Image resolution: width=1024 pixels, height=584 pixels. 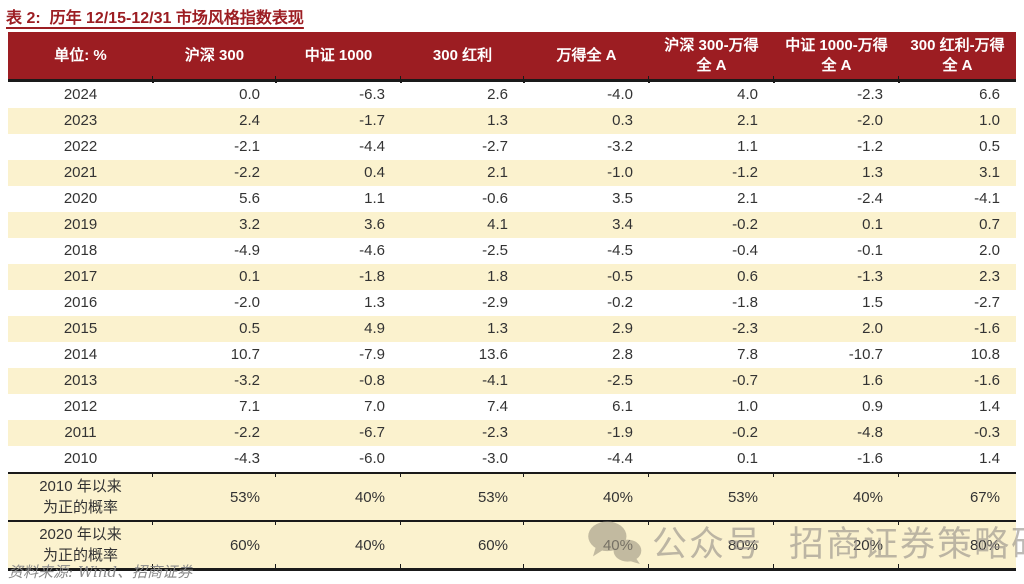 I want to click on value-cell: 0.0, so click(x=249, y=94).